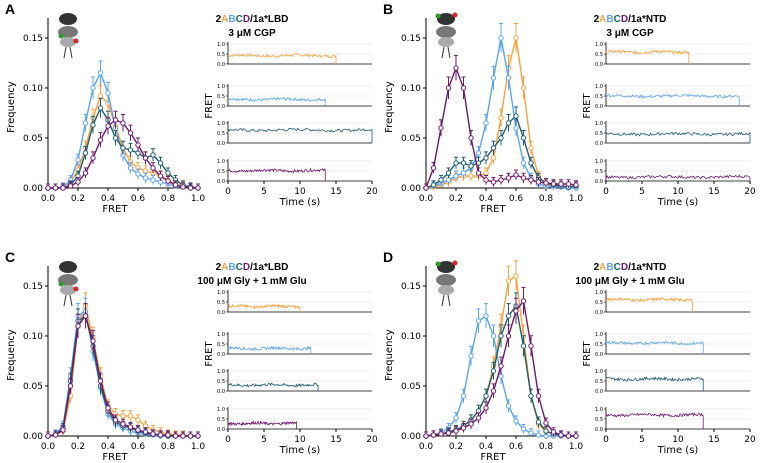 The height and width of the screenshot is (463, 761). What do you see at coordinates (546, 199) in the screenshot?
I see `x-tick-label: 0.8` at bounding box center [546, 199].